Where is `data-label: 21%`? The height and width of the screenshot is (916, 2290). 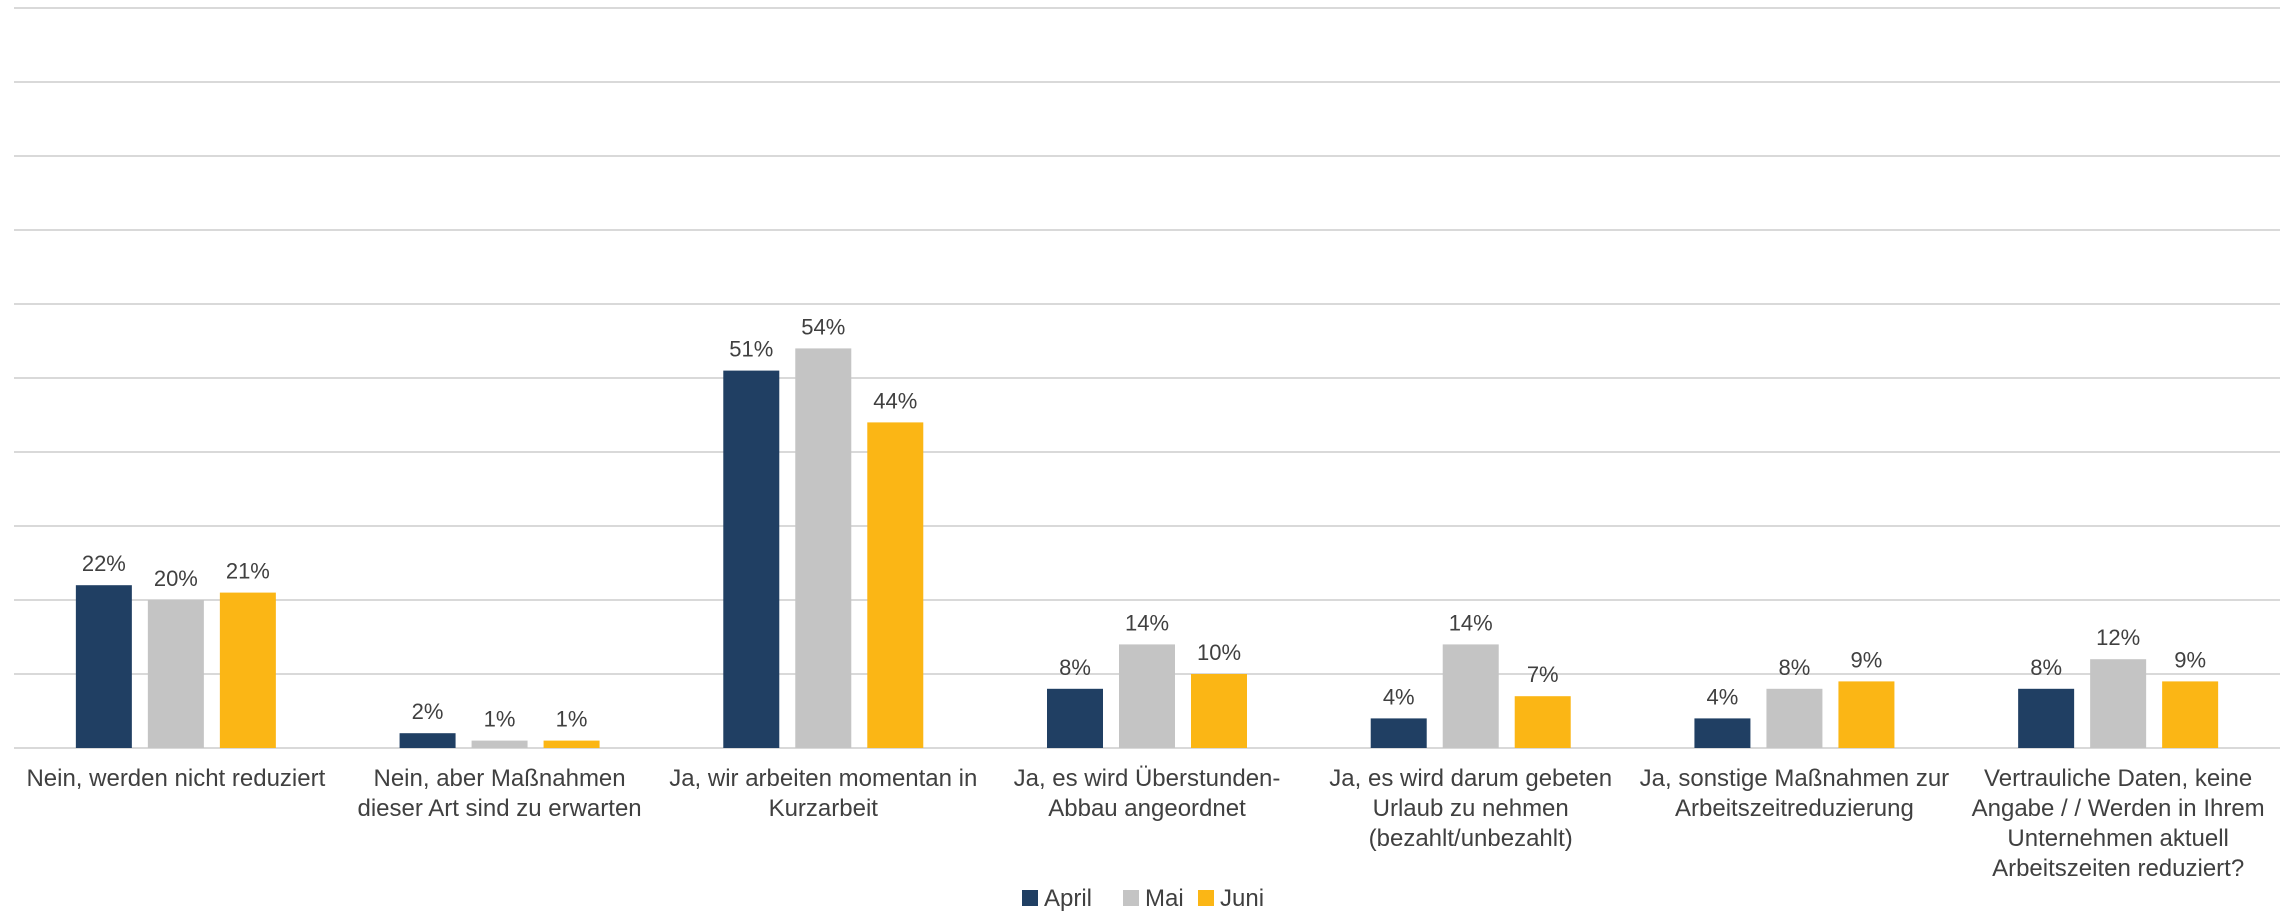 data-label: 21% is located at coordinates (248, 571).